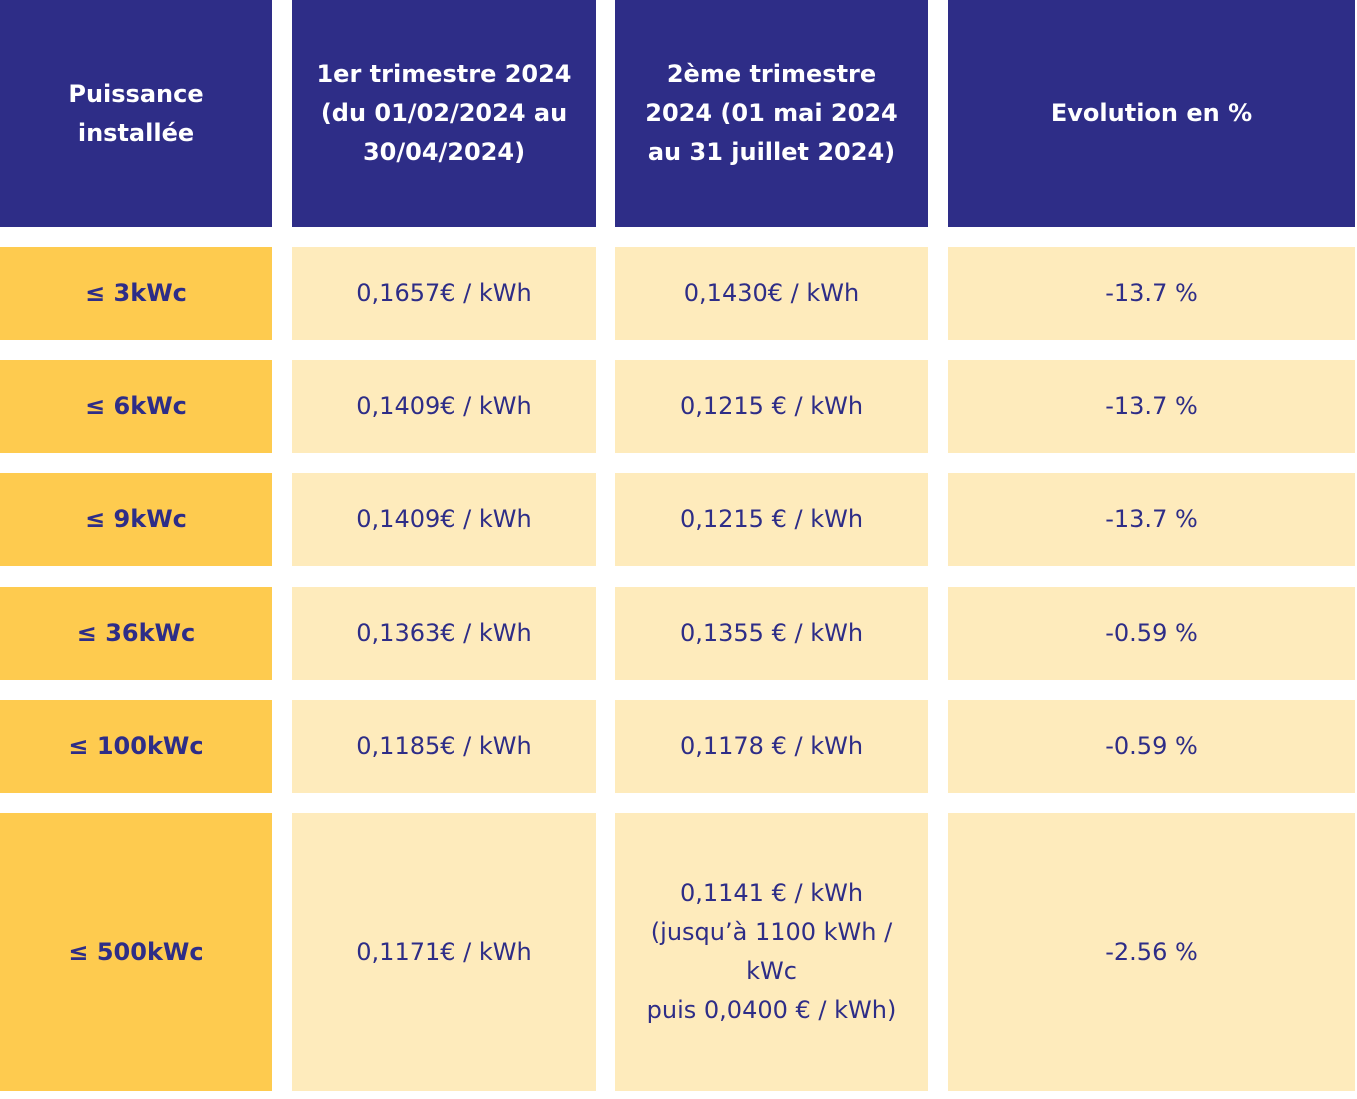 The width and height of the screenshot is (1357, 1099). Describe the element at coordinates (771, 633) in the screenshot. I see `table-cell: 0,1355 € / kWh` at that location.